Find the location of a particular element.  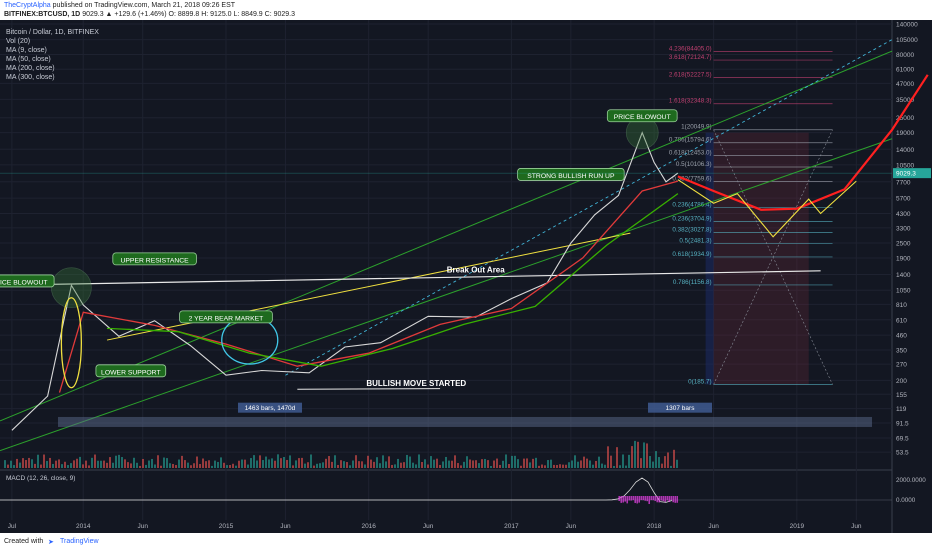

fib-label: 4.236(84405.0) is located at coordinates (690, 49).